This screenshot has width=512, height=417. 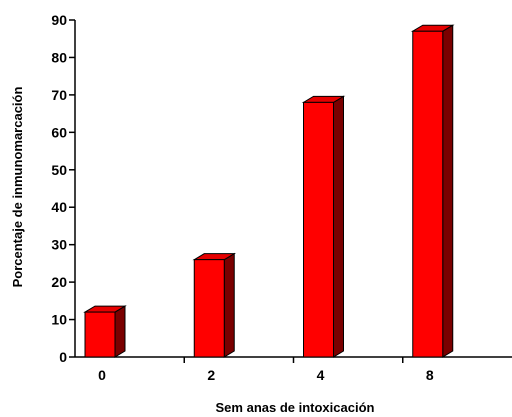 What do you see at coordinates (293, 369) in the screenshot?
I see `x-axis: 0 2 4 8` at bounding box center [293, 369].